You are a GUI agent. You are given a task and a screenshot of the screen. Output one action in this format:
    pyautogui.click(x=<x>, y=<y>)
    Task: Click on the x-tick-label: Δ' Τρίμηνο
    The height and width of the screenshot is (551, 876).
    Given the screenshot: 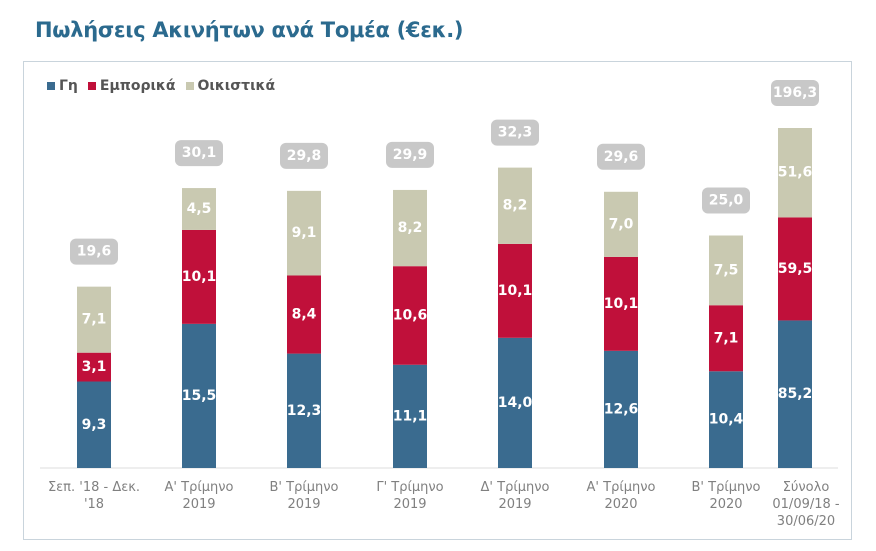 What is the action you would take?
    pyautogui.click(x=515, y=487)
    